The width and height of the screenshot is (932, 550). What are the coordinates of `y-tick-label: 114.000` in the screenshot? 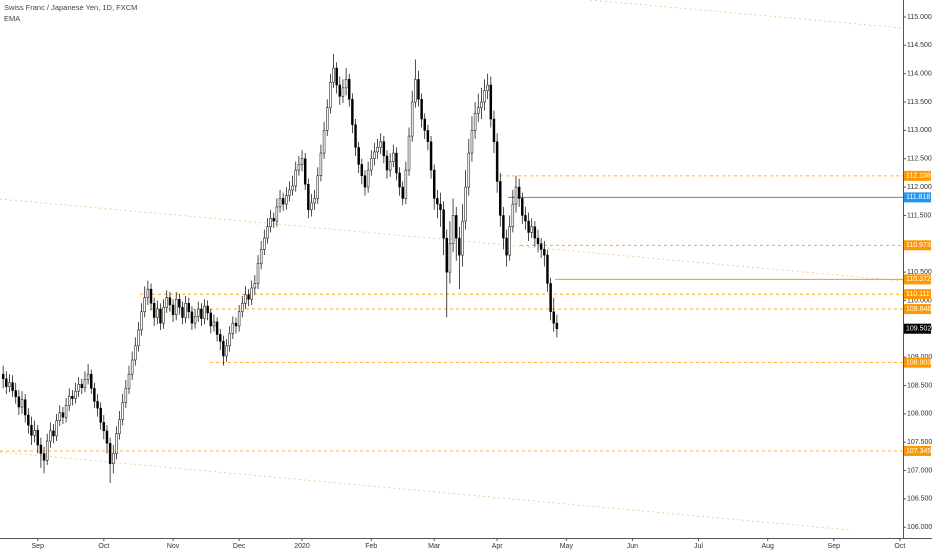 It's located at (919, 74).